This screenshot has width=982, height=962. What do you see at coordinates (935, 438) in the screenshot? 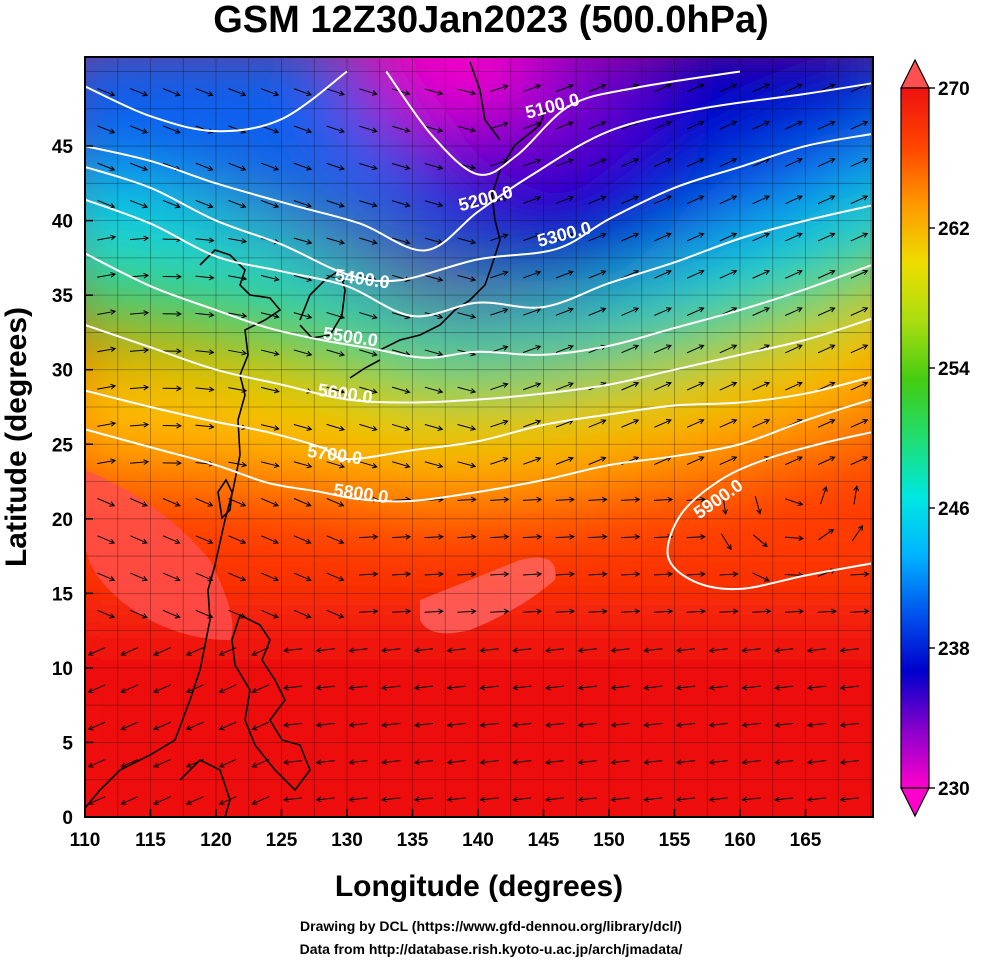
I see `colorbar: 270 262 254 246 238 230` at bounding box center [935, 438].